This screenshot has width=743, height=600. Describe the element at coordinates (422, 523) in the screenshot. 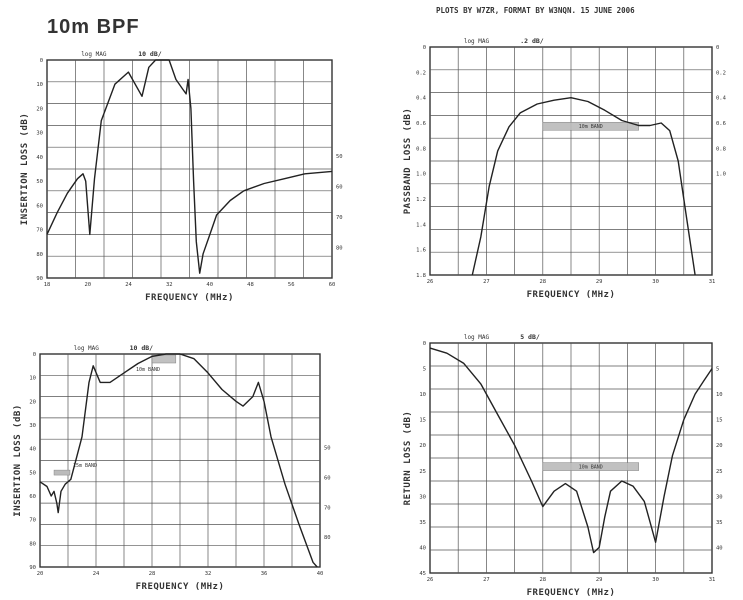

I see `y-tick-label: 35` at that location.